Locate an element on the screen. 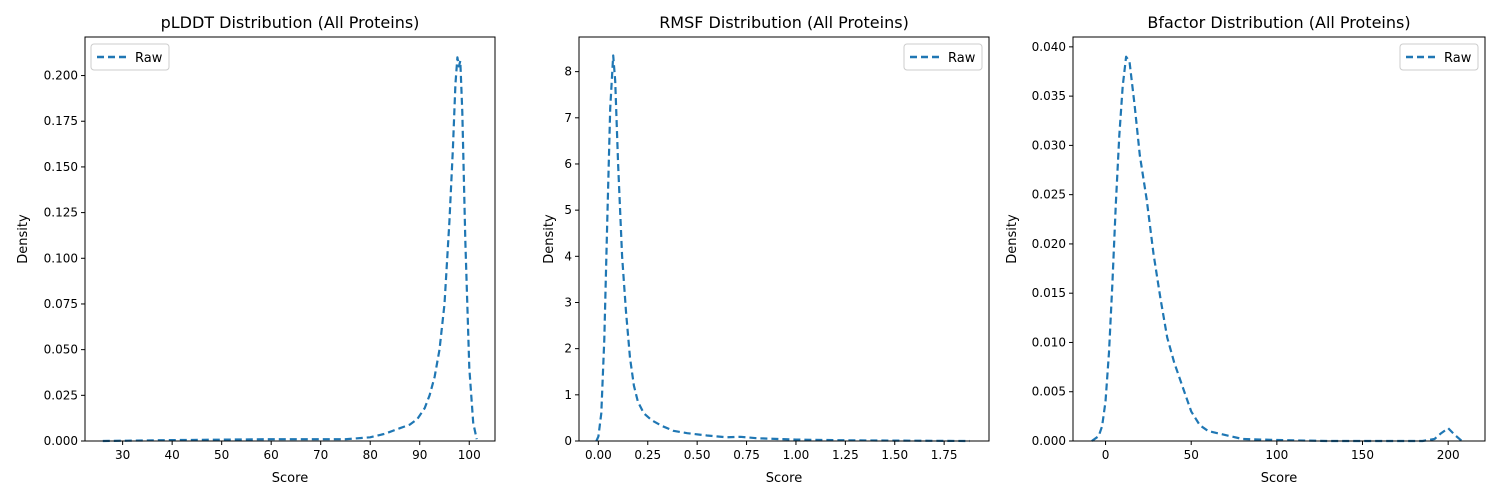 The image size is (1500, 500). y-tick-label: 0.040 is located at coordinates (1049, 47).